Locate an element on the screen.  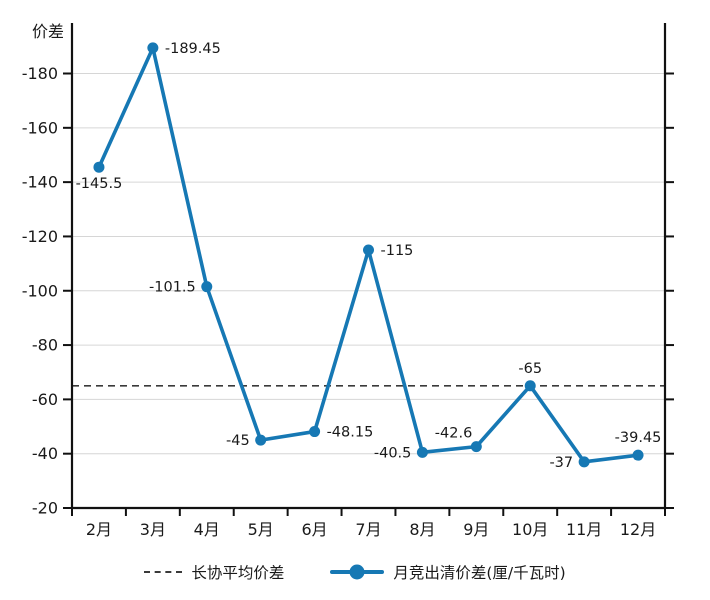
data-label: -37 is located at coordinates (561, 463).